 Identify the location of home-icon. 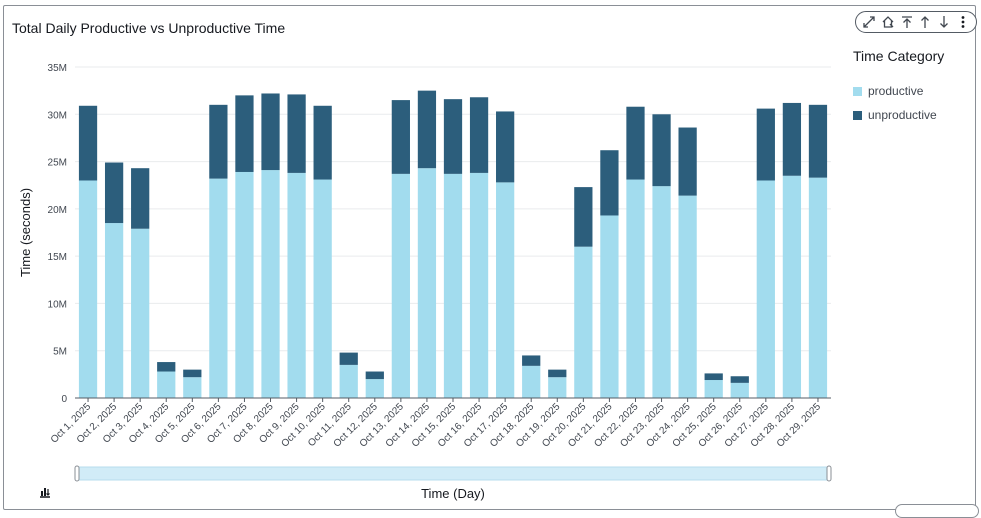
(888, 22).